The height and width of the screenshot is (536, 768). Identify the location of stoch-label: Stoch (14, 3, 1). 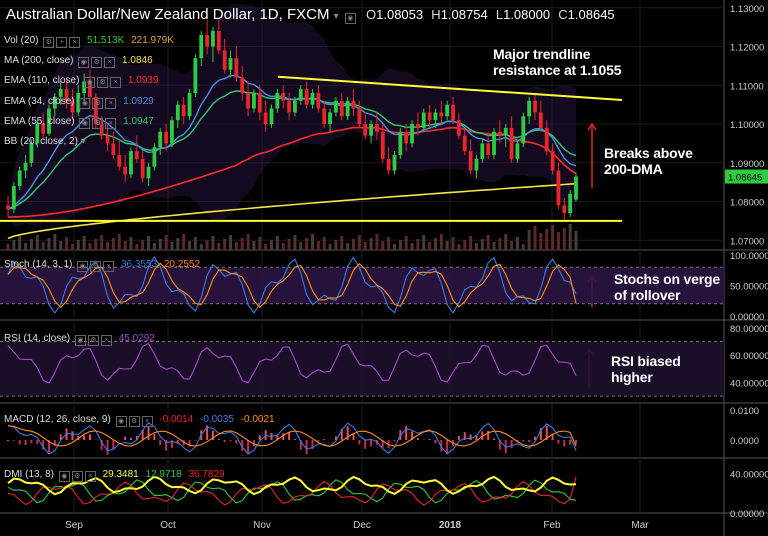
(38, 264).